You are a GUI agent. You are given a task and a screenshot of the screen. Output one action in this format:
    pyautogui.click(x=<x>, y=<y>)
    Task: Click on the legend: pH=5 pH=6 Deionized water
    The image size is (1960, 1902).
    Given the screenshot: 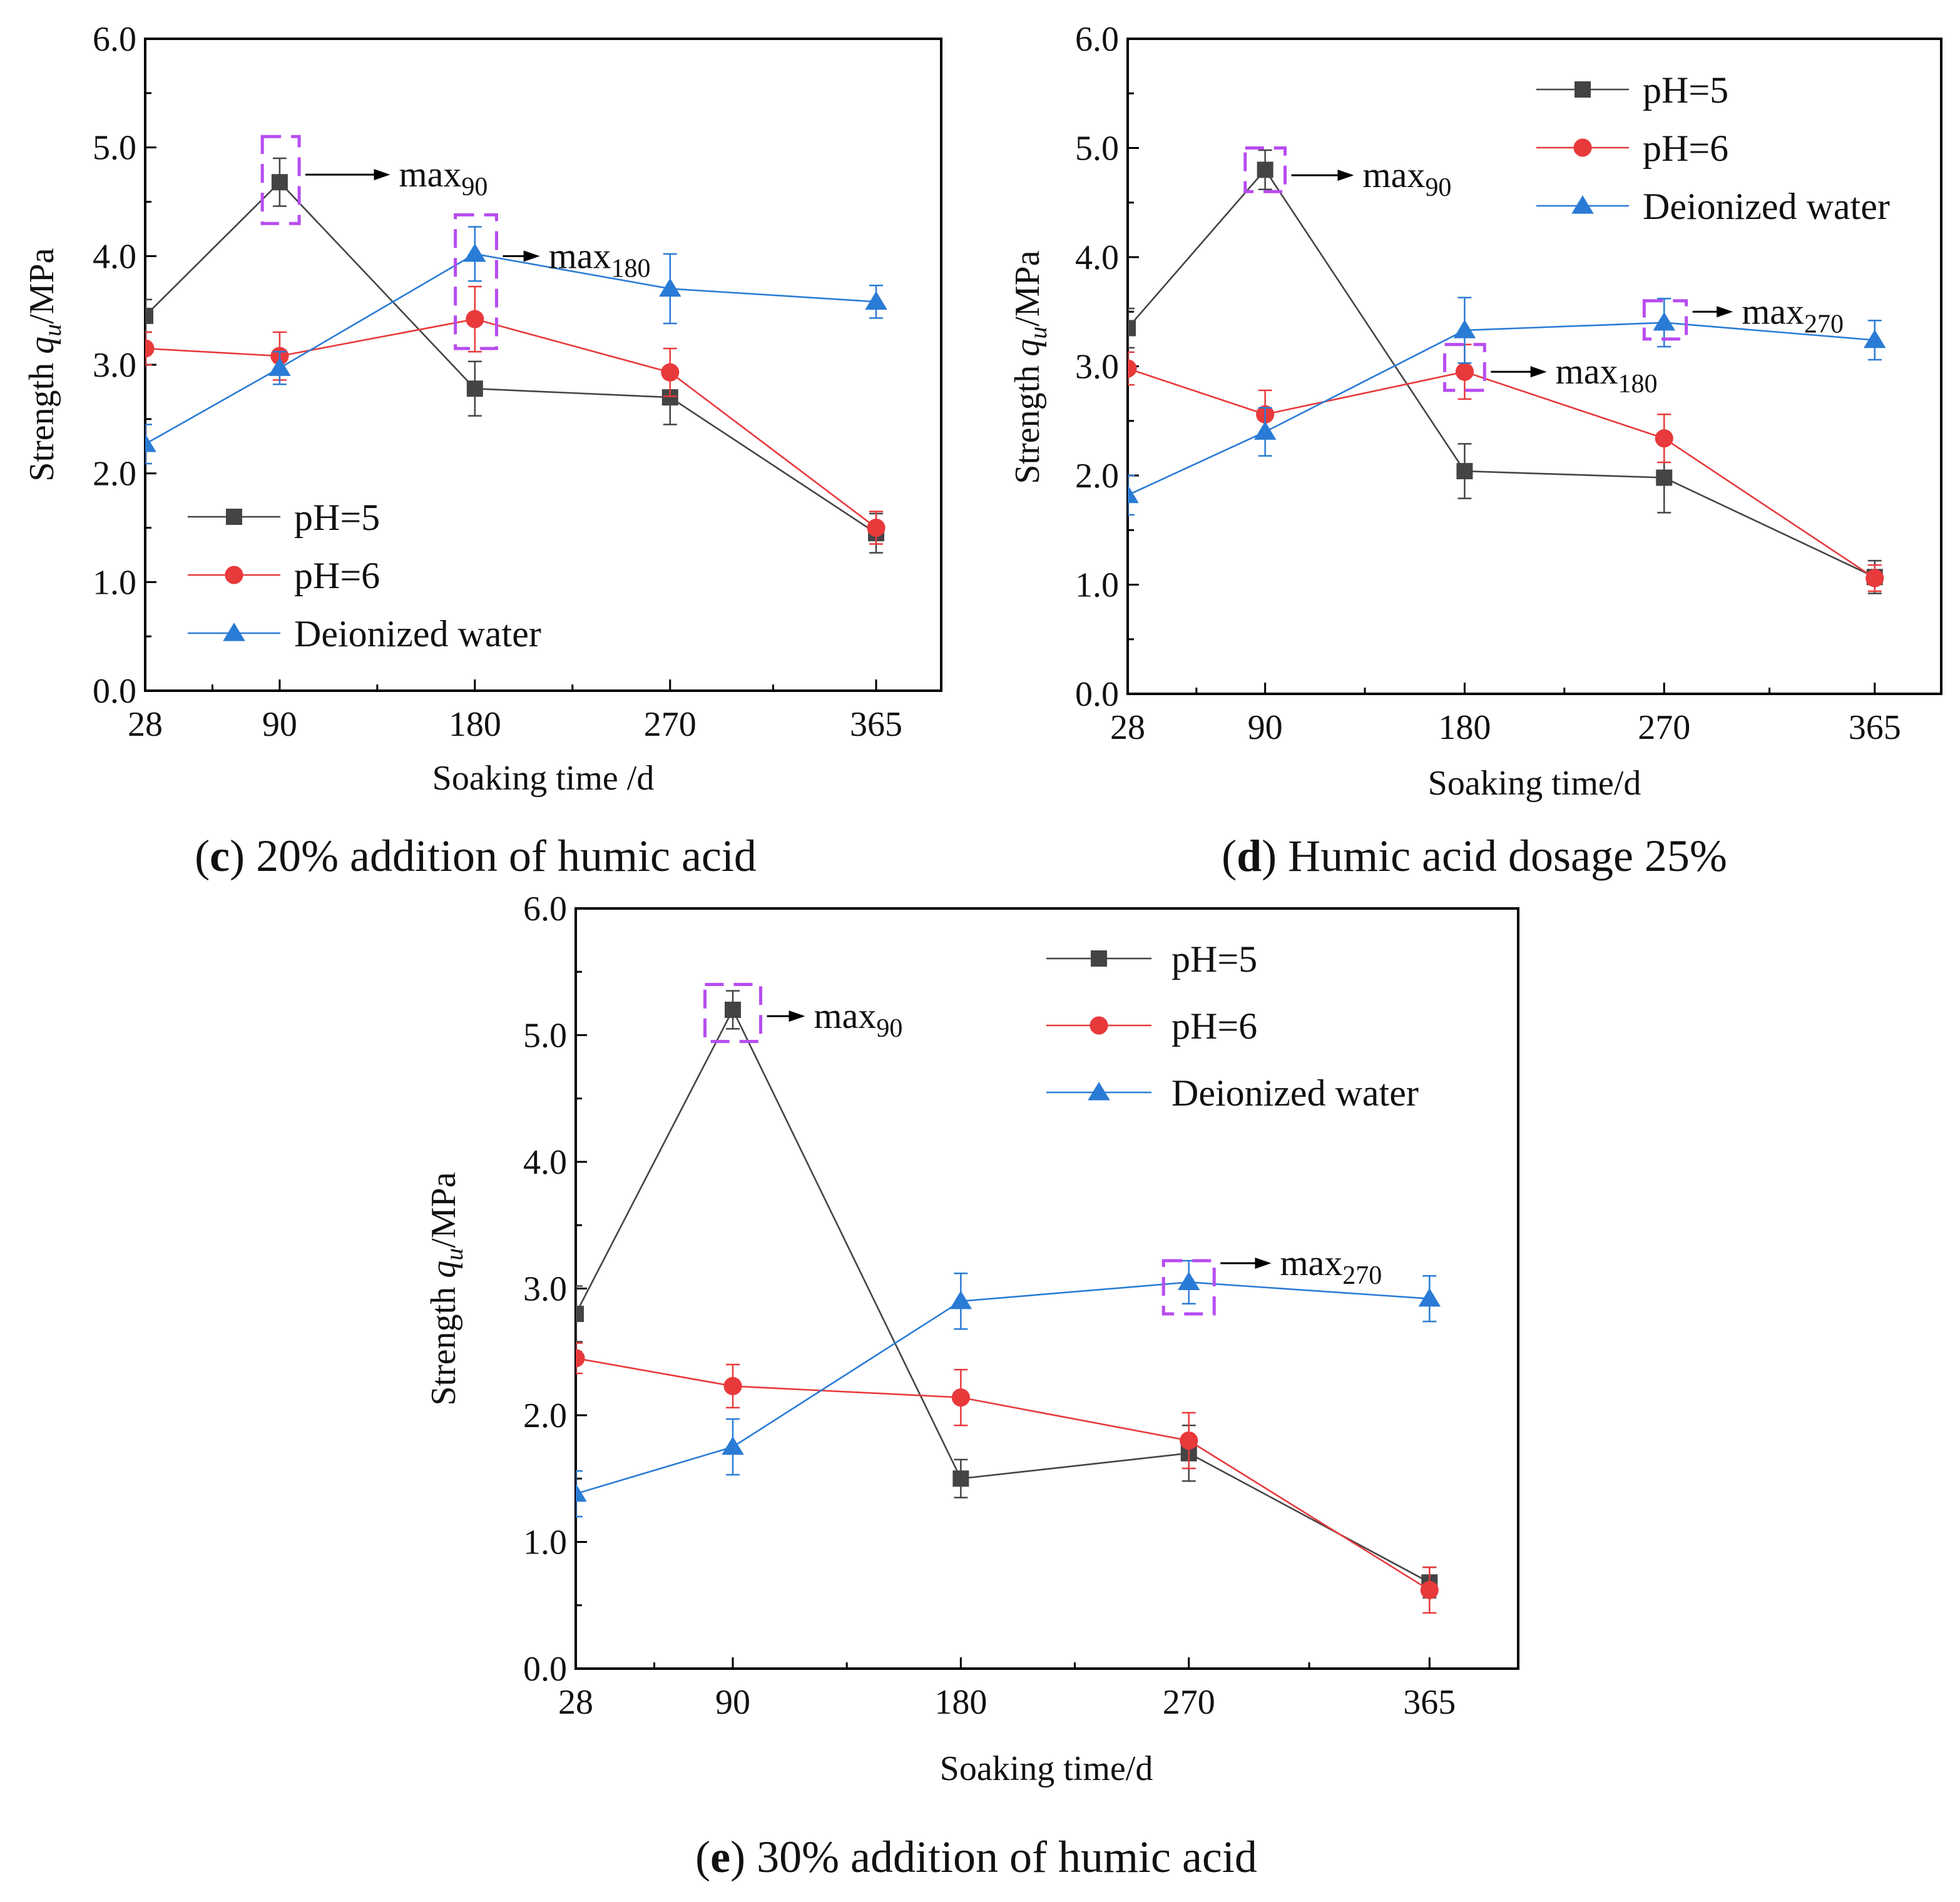 What is the action you would take?
    pyautogui.click(x=1232, y=1026)
    